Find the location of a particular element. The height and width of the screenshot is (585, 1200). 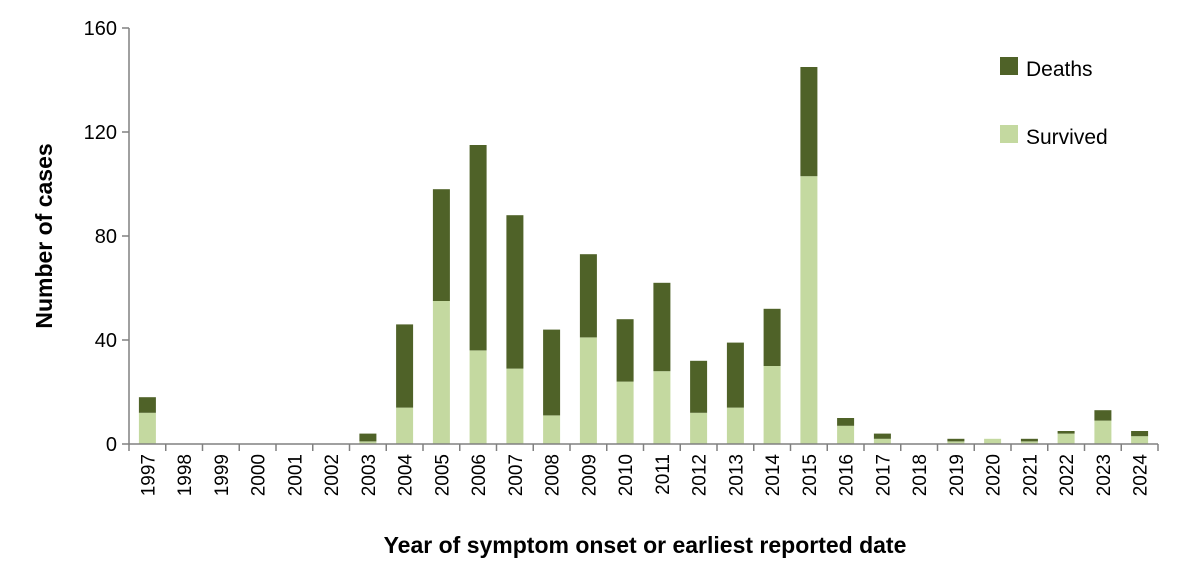

x-tick-label-2011: 2011 is located at coordinates (663, 474).